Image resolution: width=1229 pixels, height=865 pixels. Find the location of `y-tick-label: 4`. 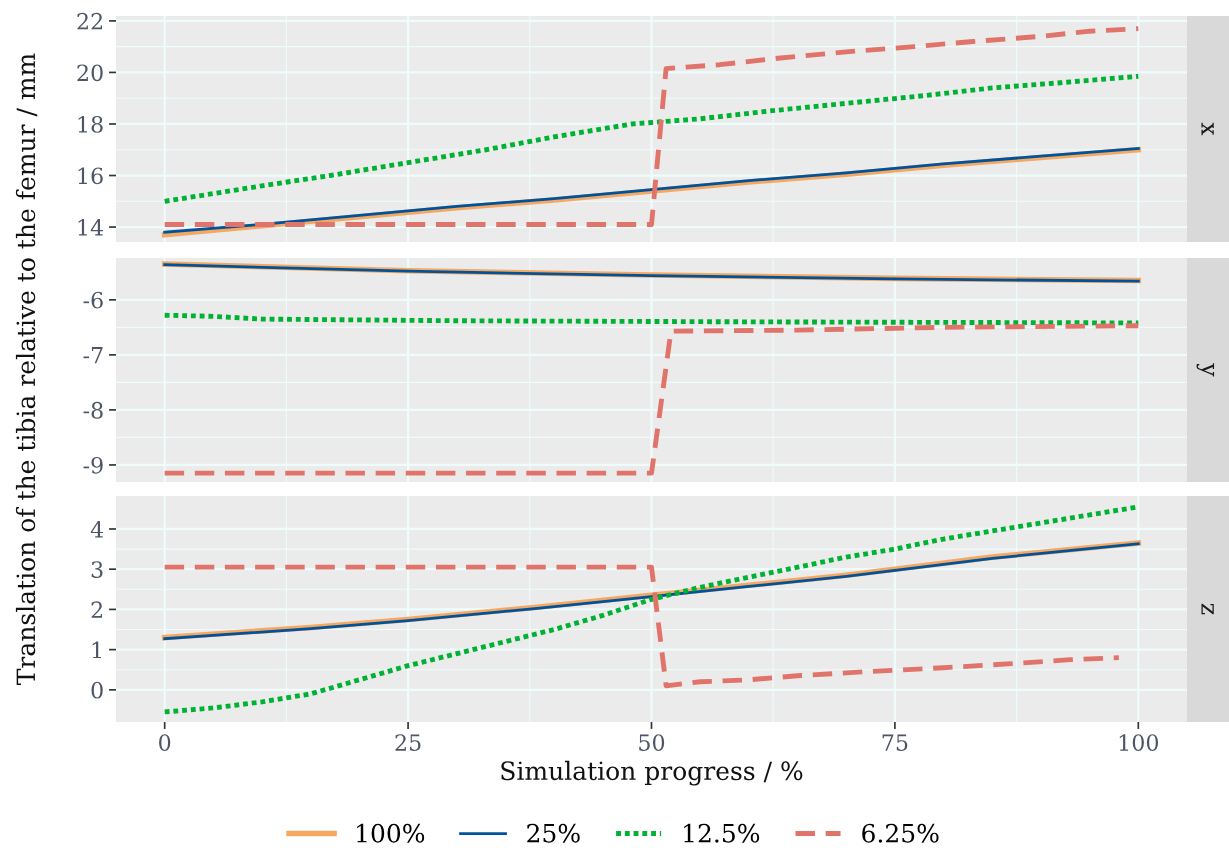

y-tick-label: 4 is located at coordinates (97, 529).